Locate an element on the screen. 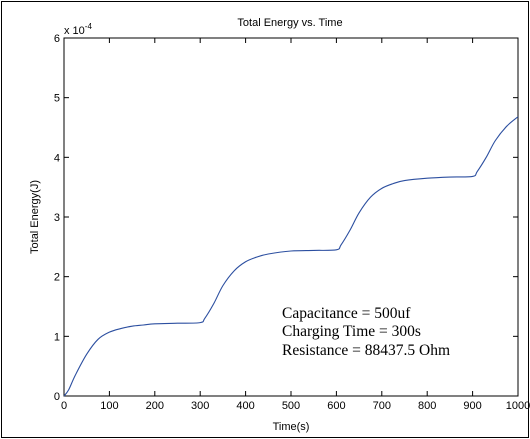 The width and height of the screenshot is (530, 439). x-tick-label: 600 is located at coordinates (336, 406).